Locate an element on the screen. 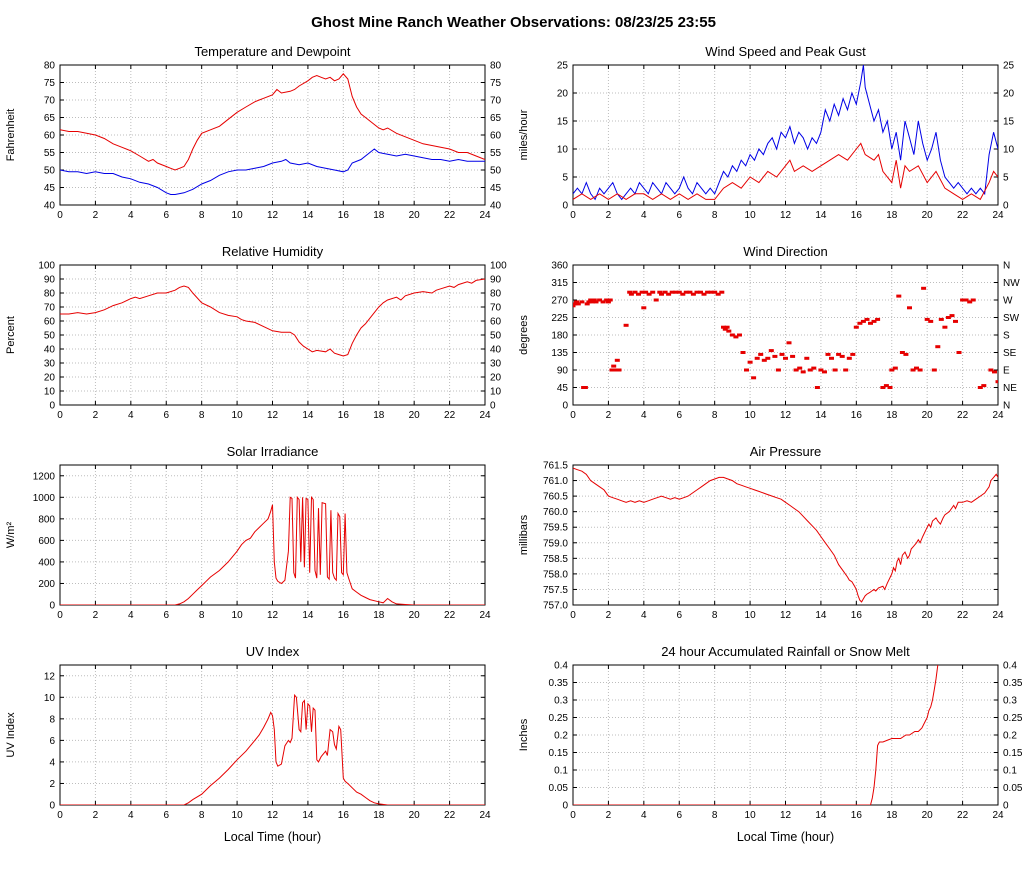 This screenshot has height=878, width=1027. y-tick-label: 100 is located at coordinates (46, 266).